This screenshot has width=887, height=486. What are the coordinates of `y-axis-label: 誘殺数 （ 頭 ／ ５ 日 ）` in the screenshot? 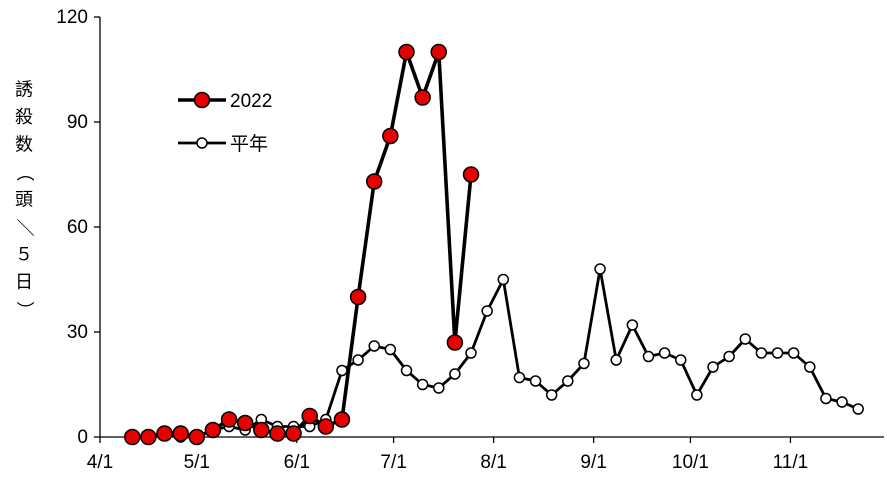 It's located at (24, 200).